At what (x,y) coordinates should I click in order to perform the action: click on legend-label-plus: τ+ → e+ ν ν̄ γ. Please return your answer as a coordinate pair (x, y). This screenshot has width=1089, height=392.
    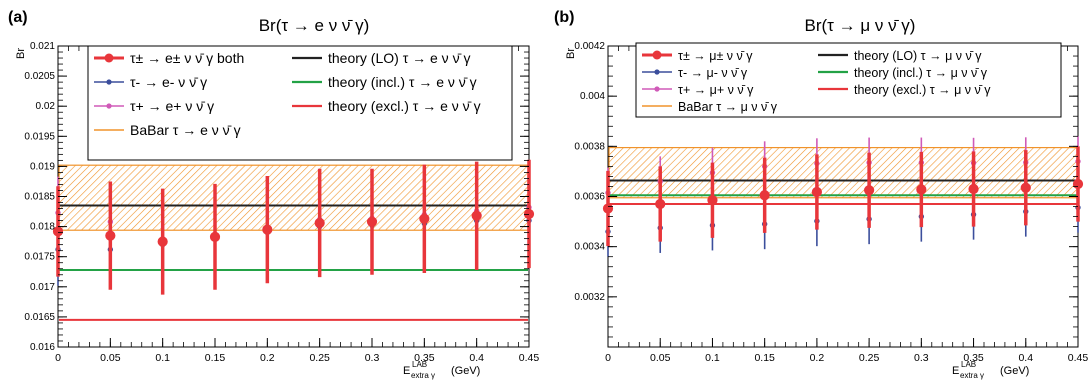
    Looking at the image, I should click on (172, 106).